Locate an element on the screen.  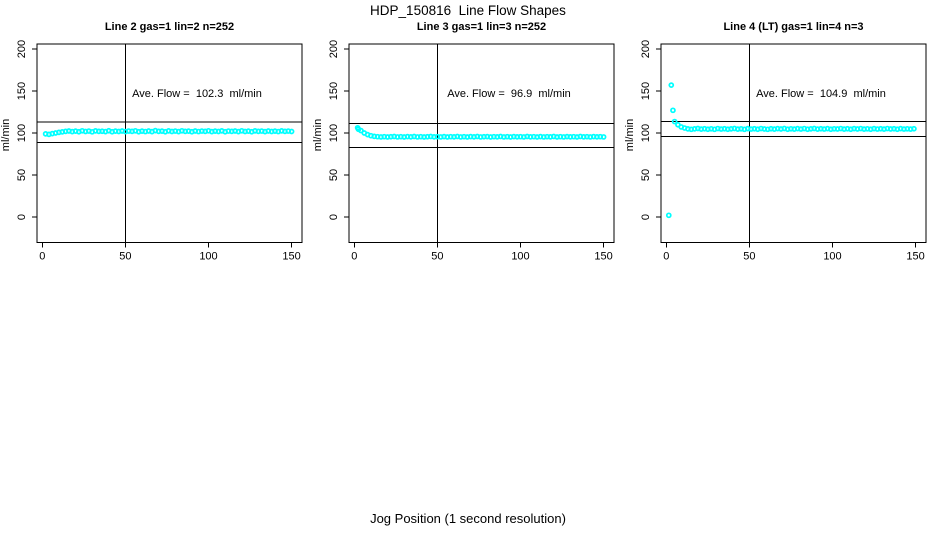
ave-flow-annotation: Ave. Flow = 104.9 ml/min is located at coordinates (821, 94).